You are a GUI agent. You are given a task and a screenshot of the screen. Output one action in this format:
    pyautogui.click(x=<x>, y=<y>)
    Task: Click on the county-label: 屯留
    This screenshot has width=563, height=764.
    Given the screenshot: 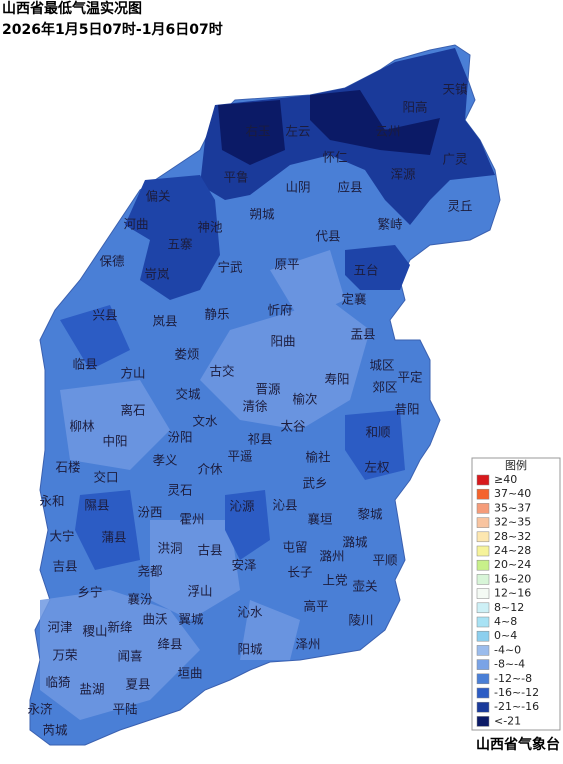 What is the action you would take?
    pyautogui.click(x=294, y=547)
    